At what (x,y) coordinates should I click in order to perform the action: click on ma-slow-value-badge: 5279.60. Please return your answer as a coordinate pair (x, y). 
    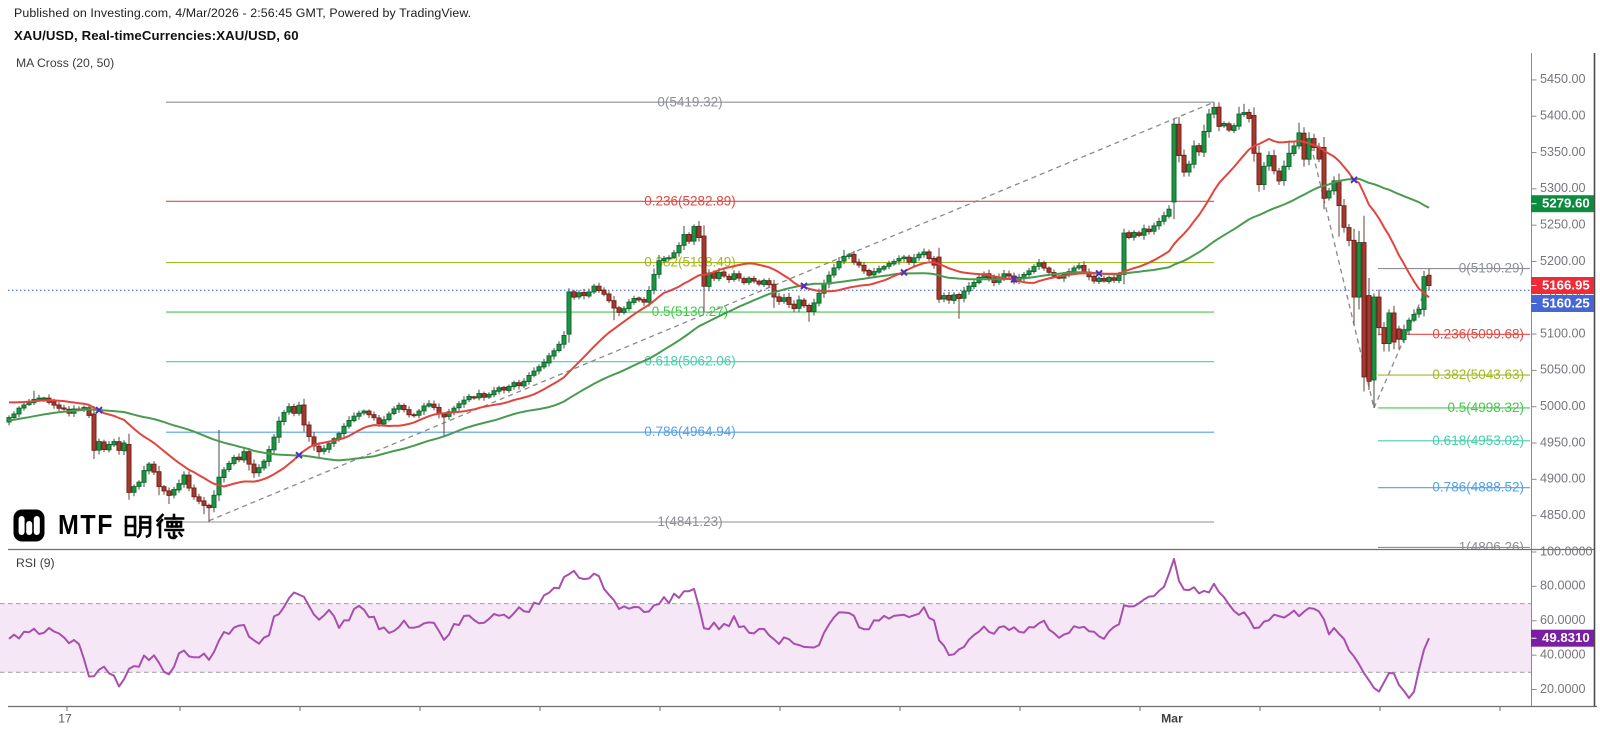
    Looking at the image, I should click on (1562, 204).